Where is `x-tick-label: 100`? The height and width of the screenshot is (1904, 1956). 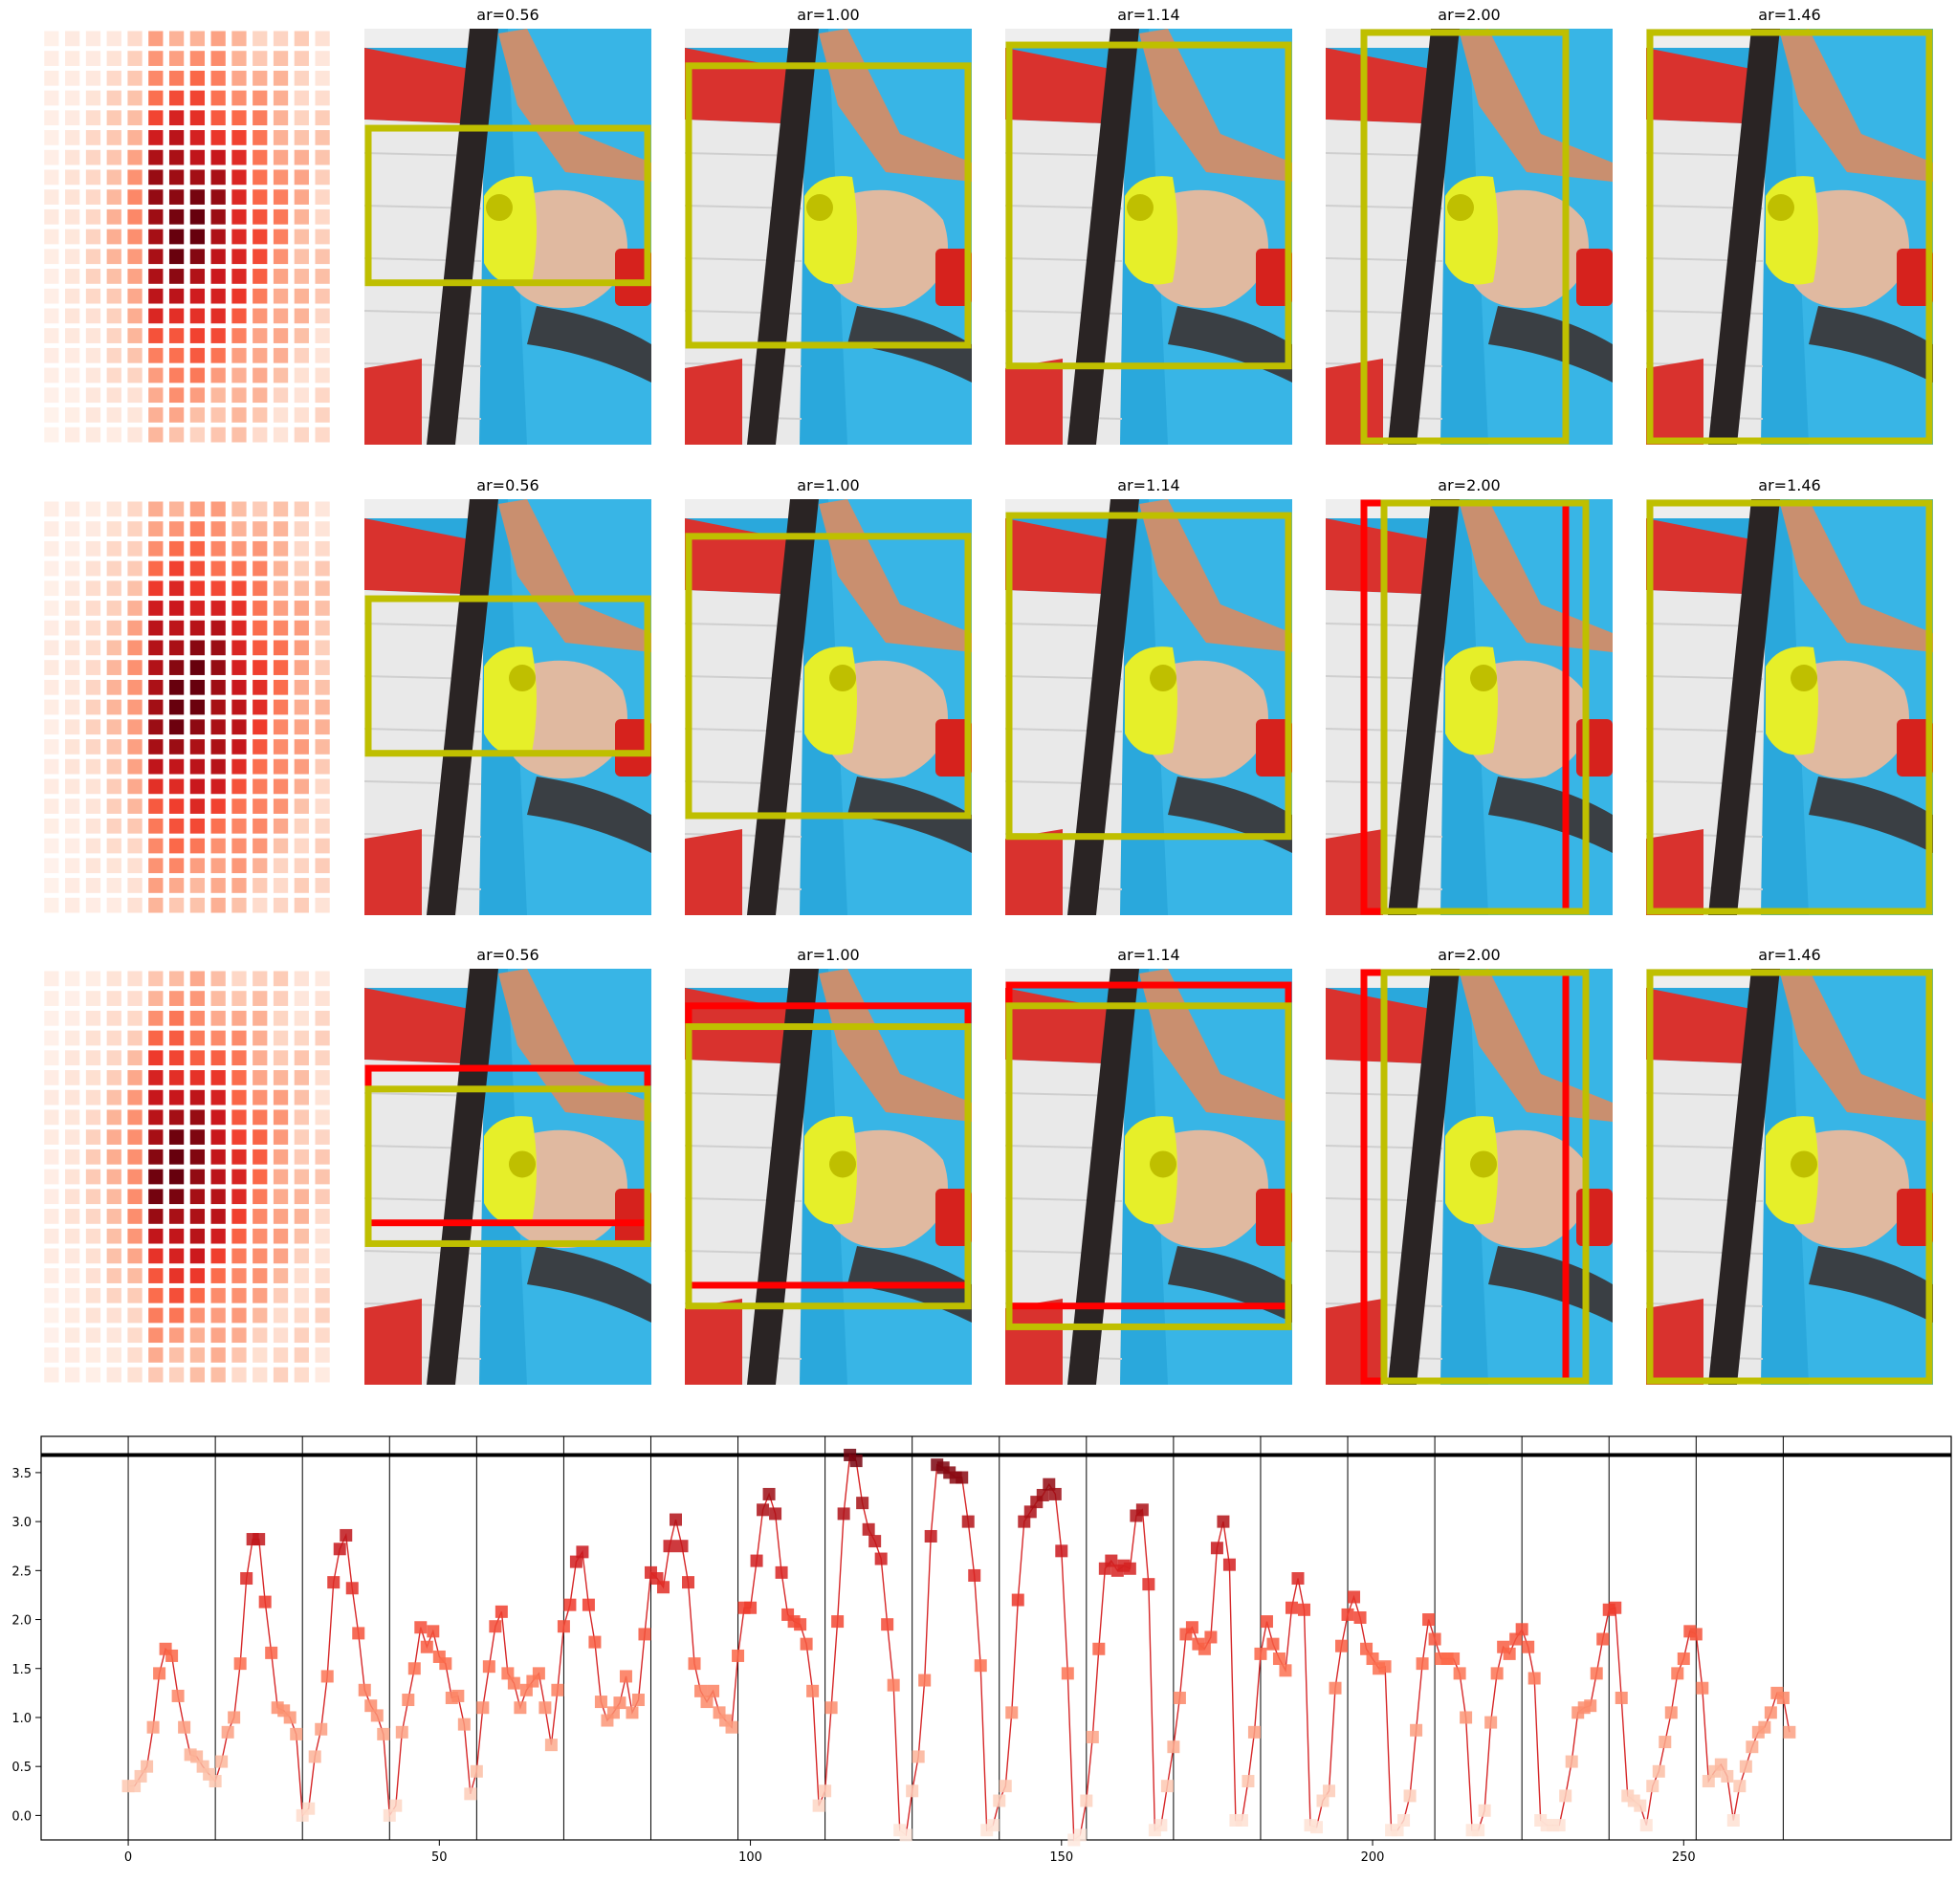 x-tick-label: 100 is located at coordinates (750, 1857).